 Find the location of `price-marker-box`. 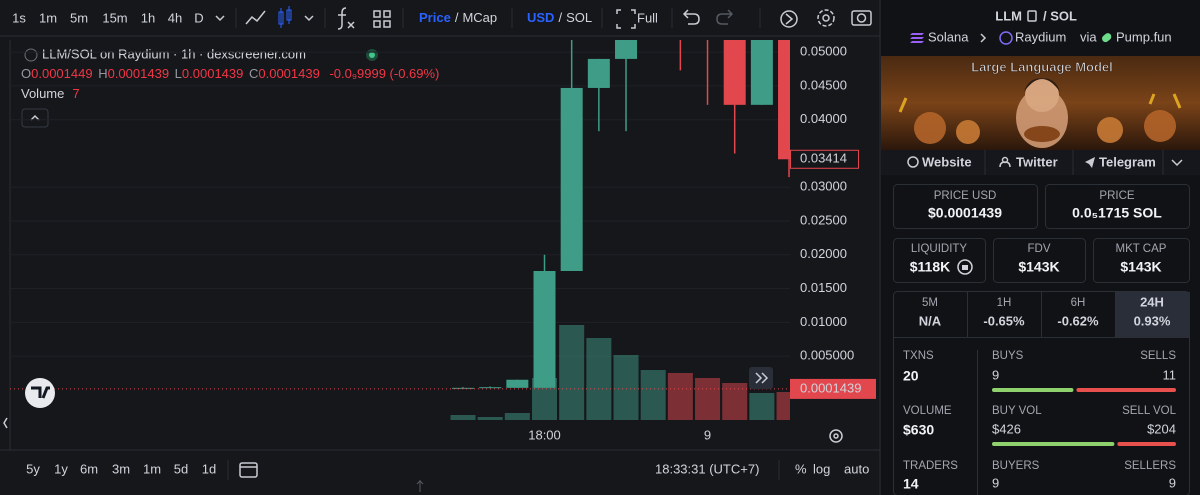

price-marker-box is located at coordinates (833, 388).